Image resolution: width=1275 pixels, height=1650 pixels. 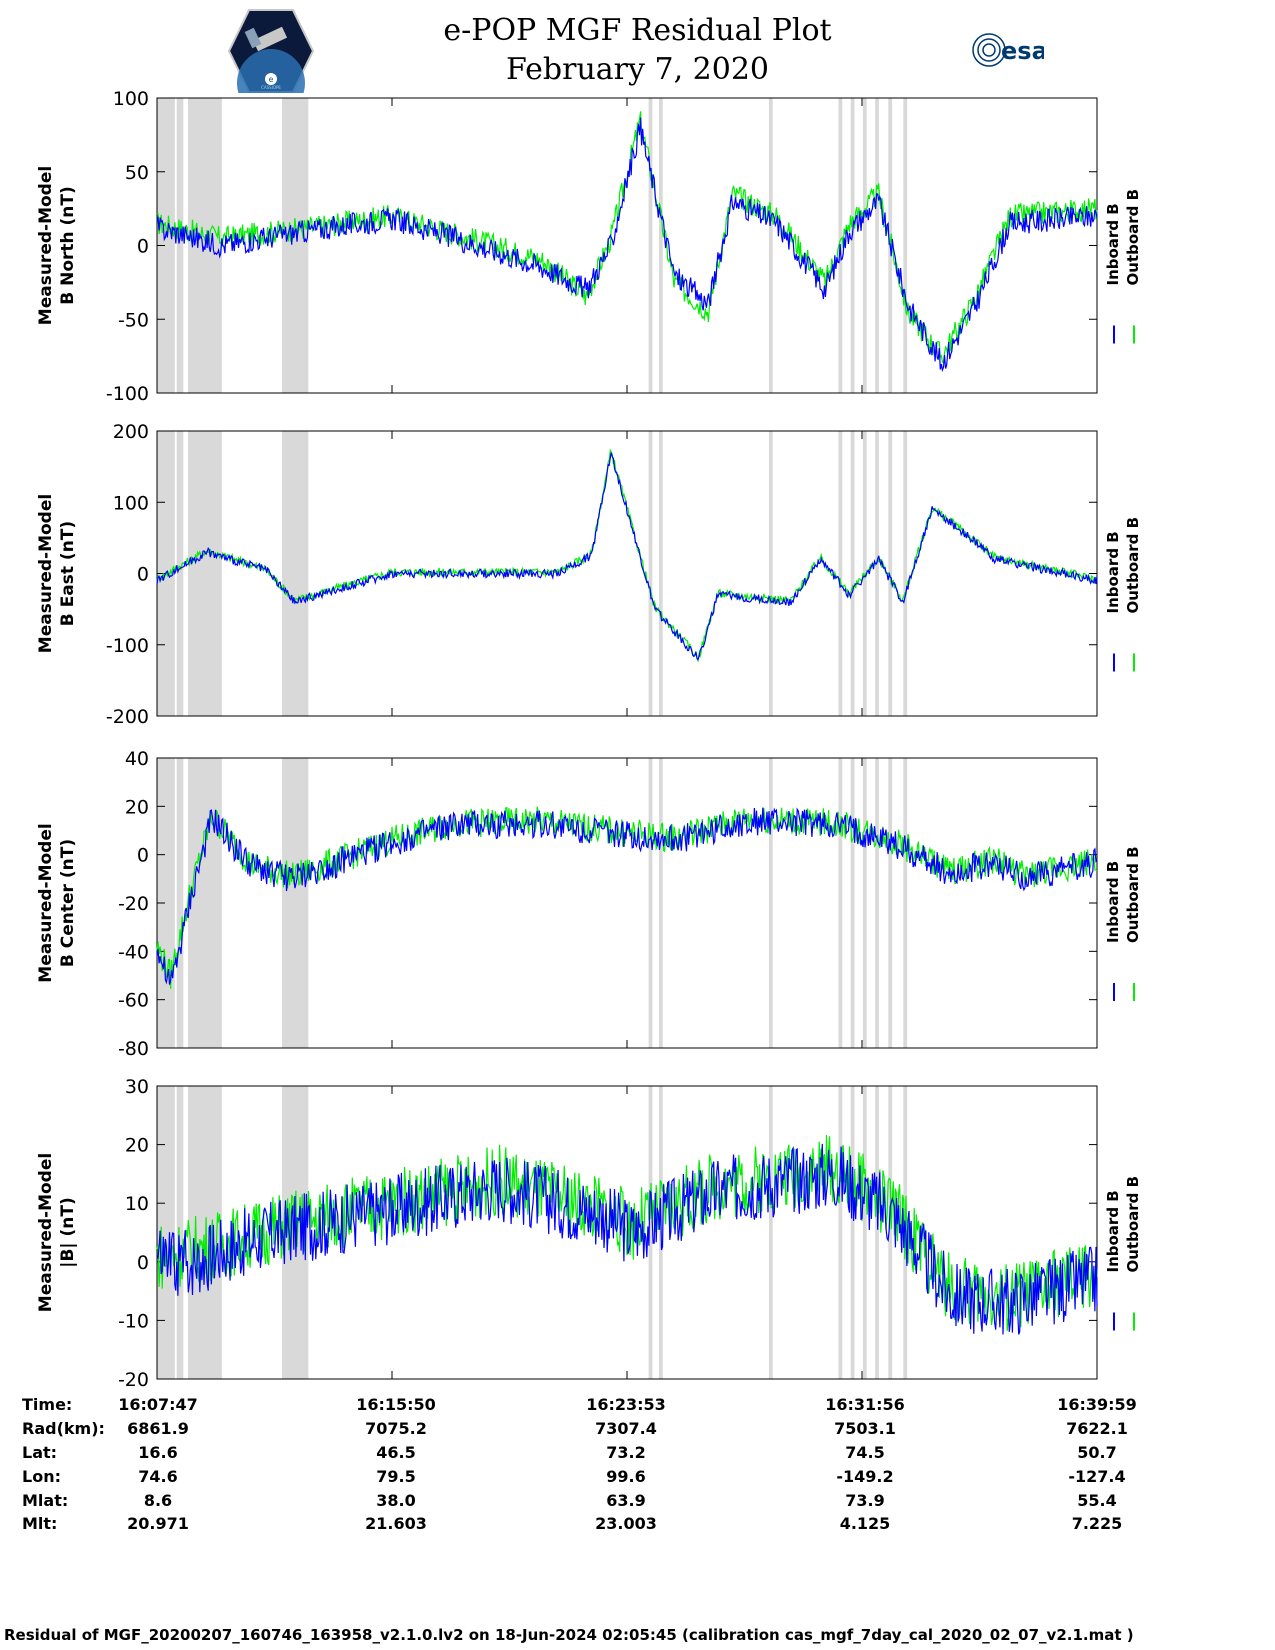 What do you see at coordinates (57, 1232) in the screenshot?
I see `y-axis-label: Measured-Model |B| (nT)` at bounding box center [57, 1232].